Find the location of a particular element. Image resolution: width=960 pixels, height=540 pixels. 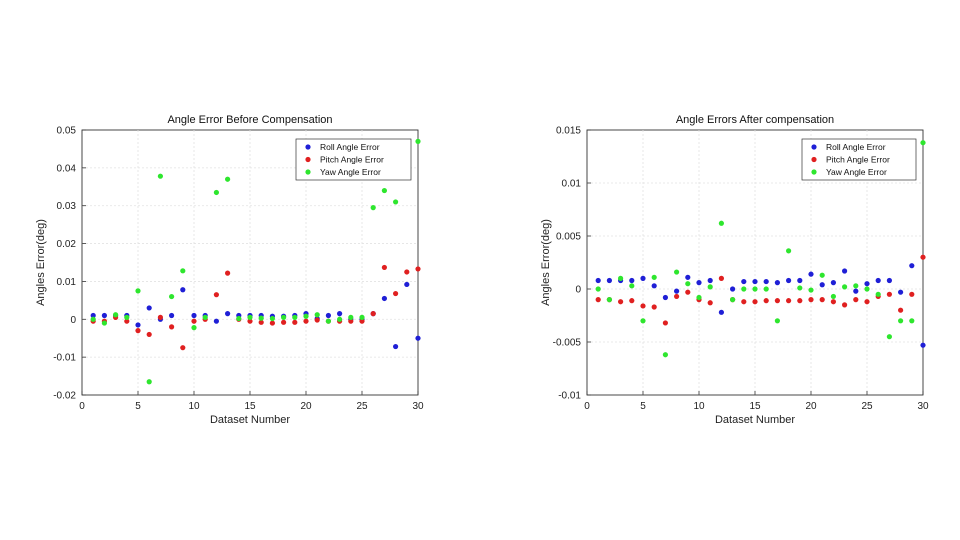

y-tick-label: 0.05 is located at coordinates (67, 131).